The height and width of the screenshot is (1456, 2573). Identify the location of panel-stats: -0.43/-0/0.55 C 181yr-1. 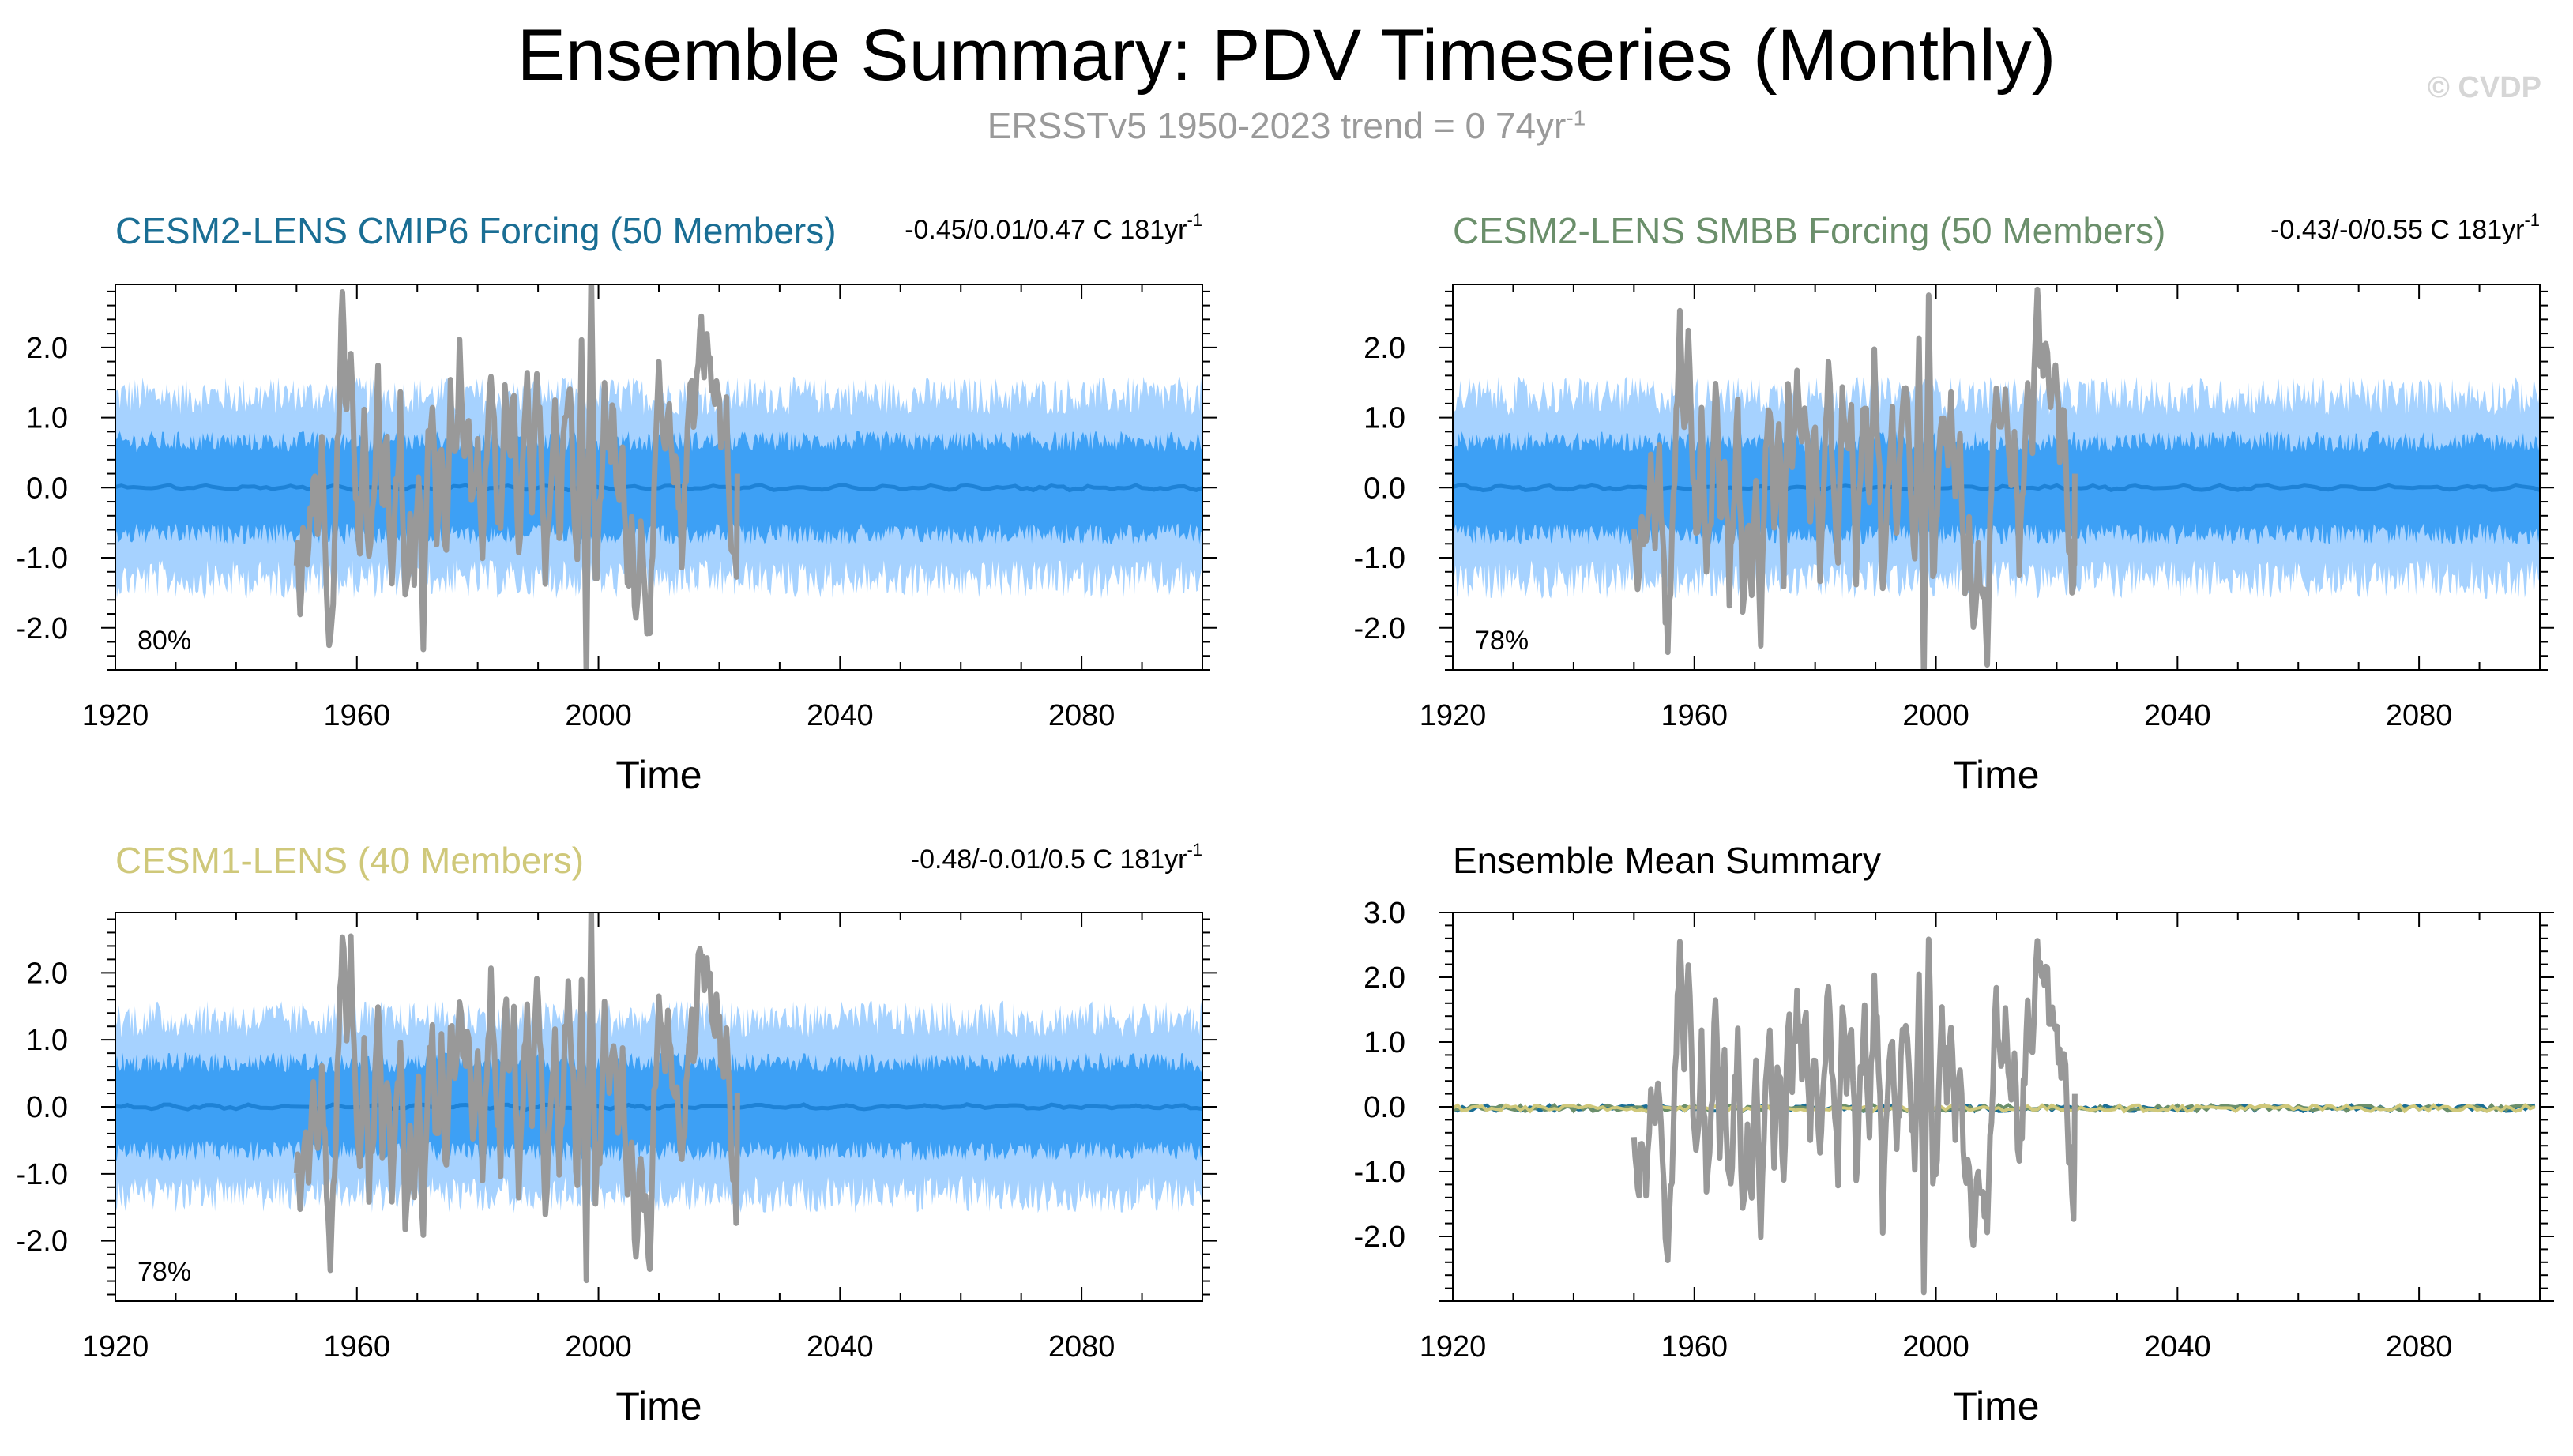
(2405, 227).